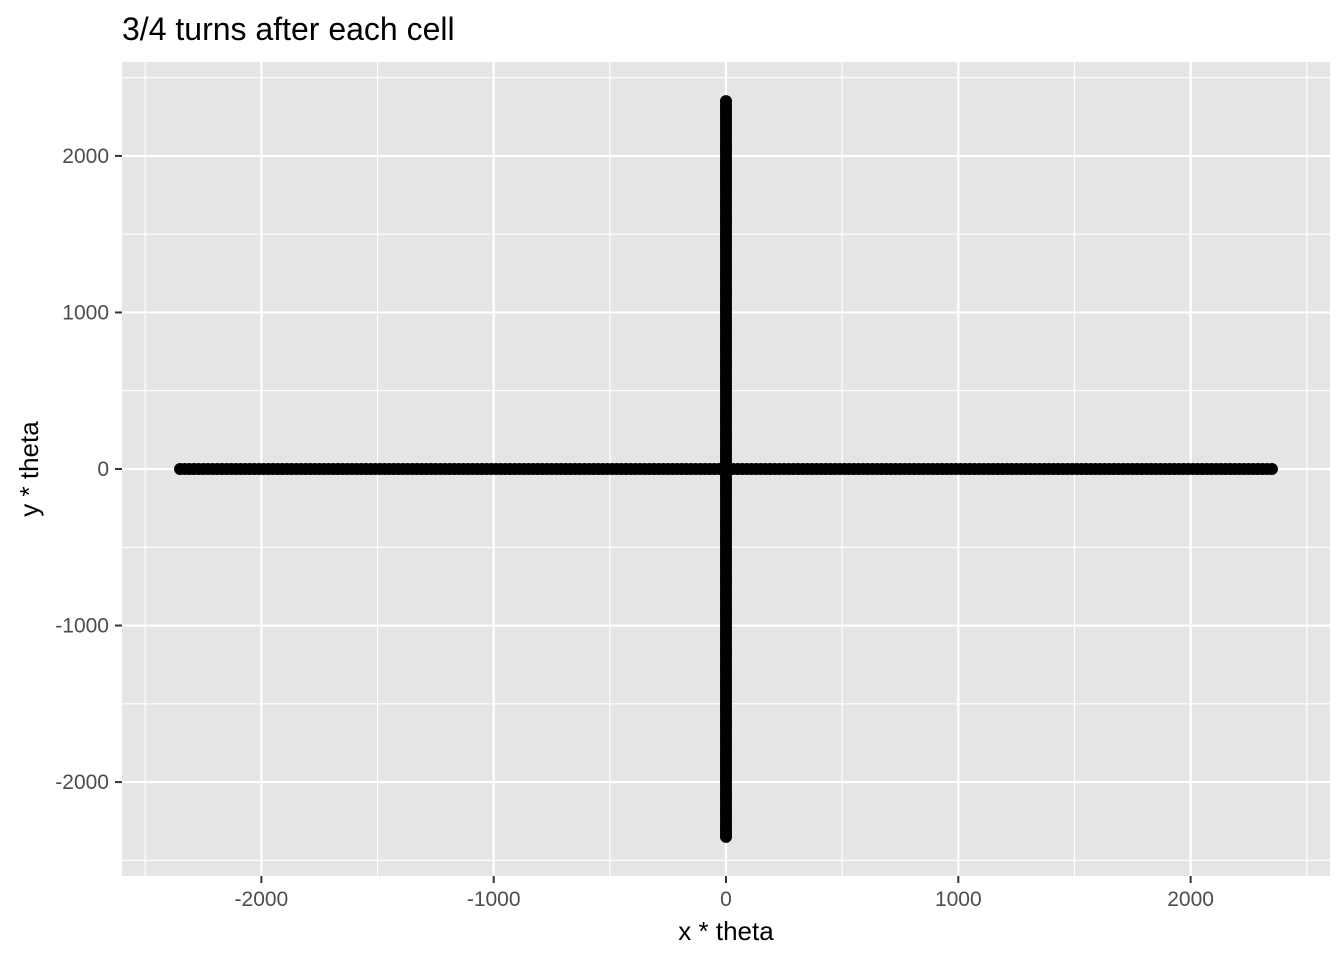 This screenshot has width=1344, height=965. I want to click on x-tick-label: 0, so click(726, 899).